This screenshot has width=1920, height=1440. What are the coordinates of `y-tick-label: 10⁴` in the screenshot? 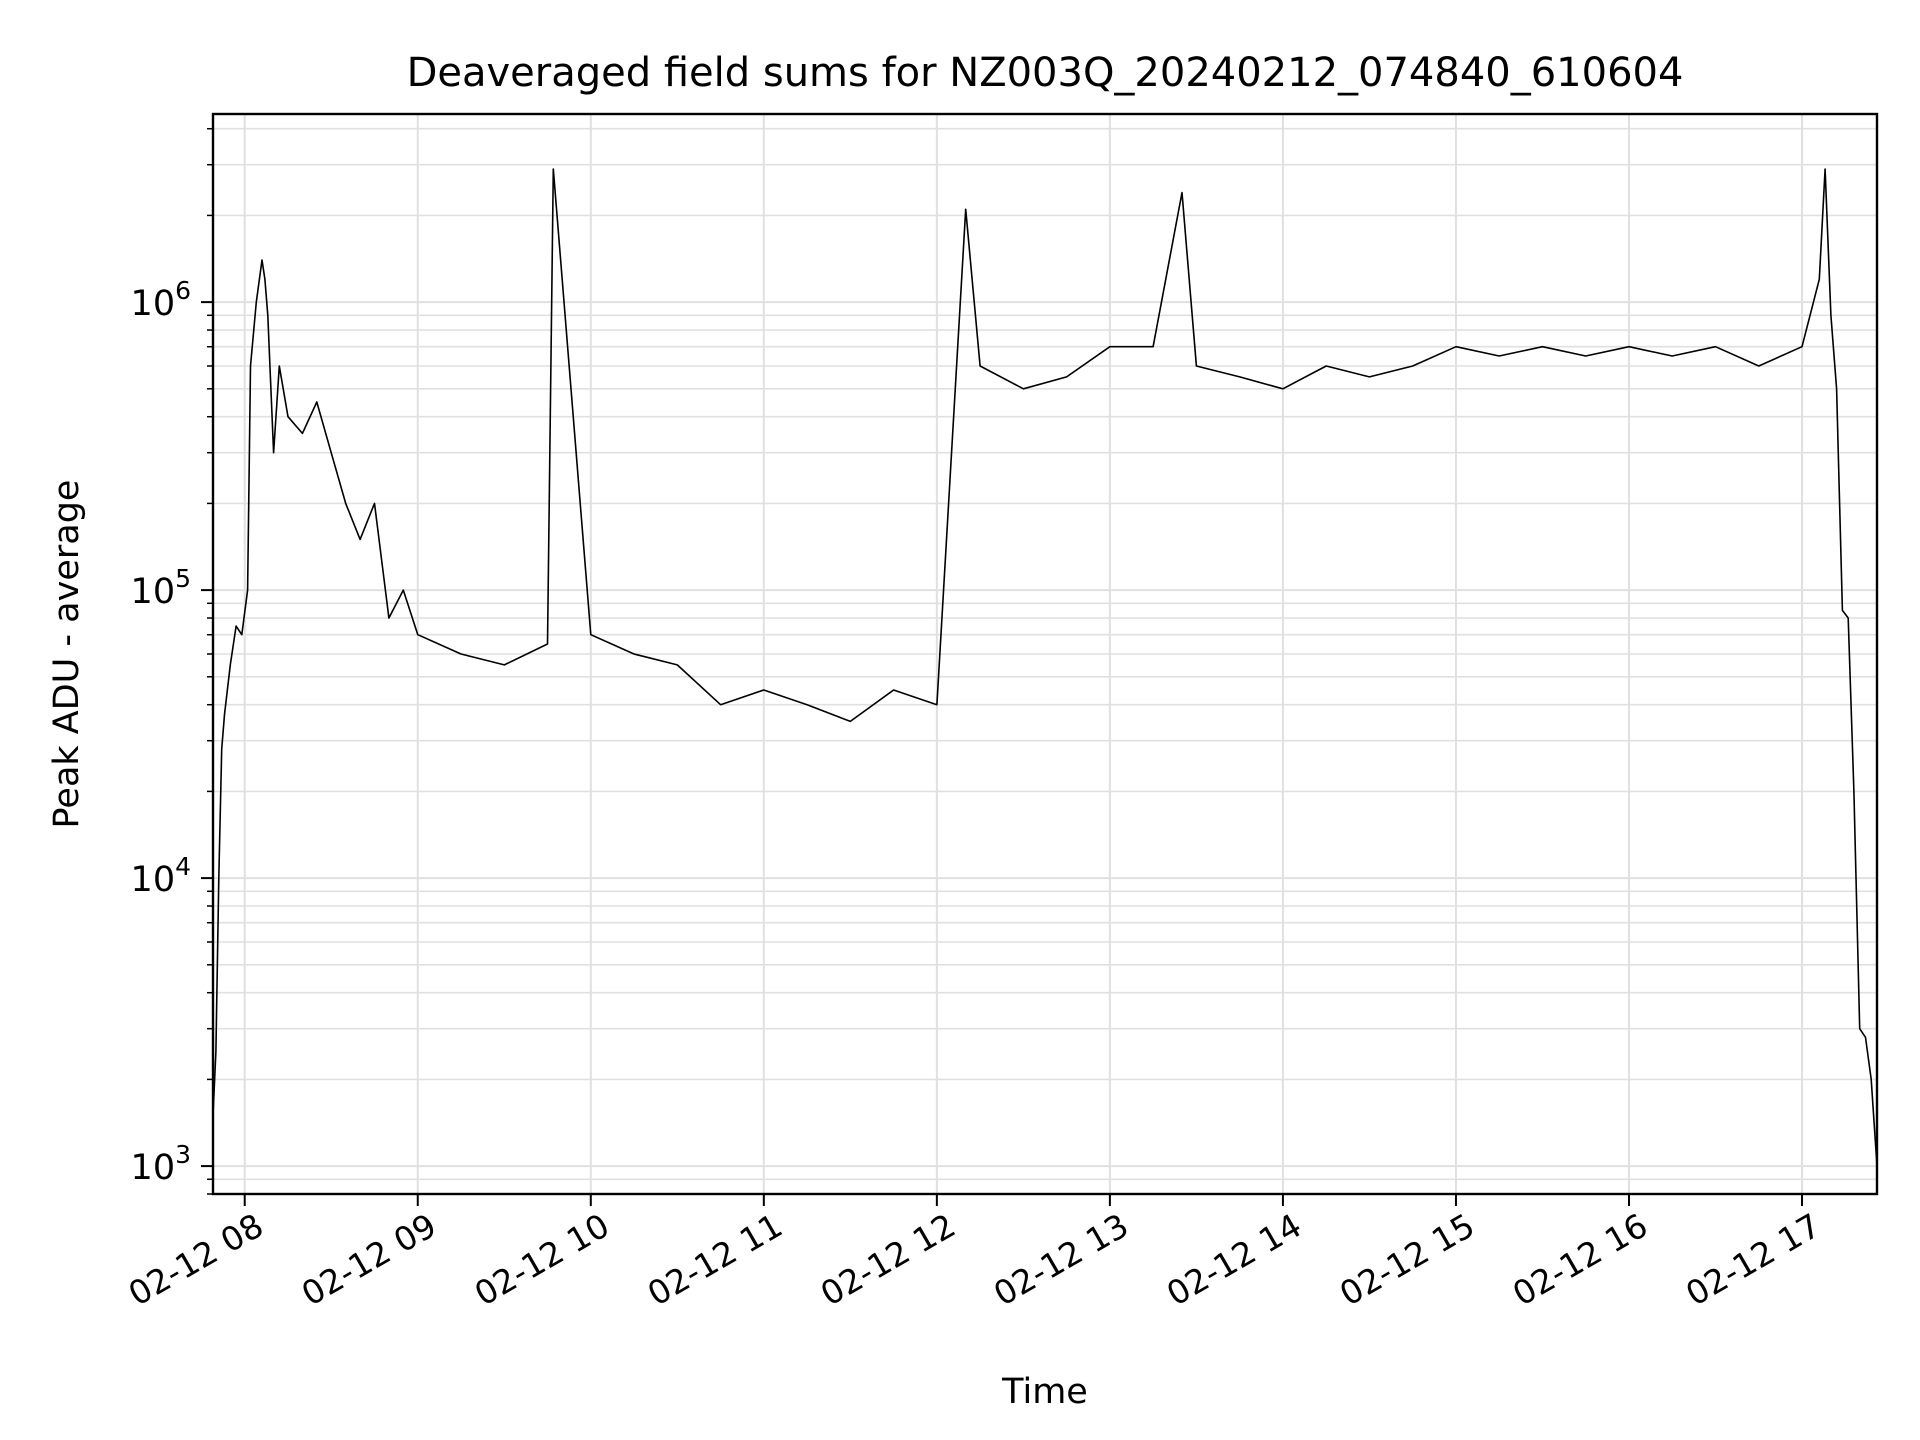 It's located at (161, 876).